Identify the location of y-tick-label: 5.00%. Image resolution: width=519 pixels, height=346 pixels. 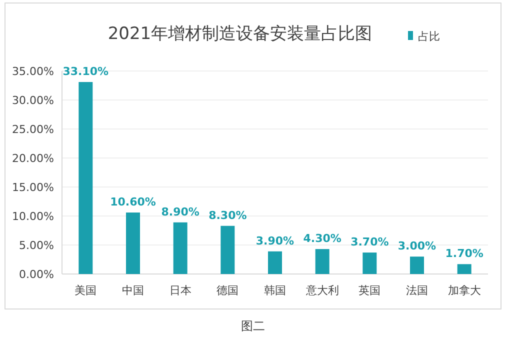
(36, 245).